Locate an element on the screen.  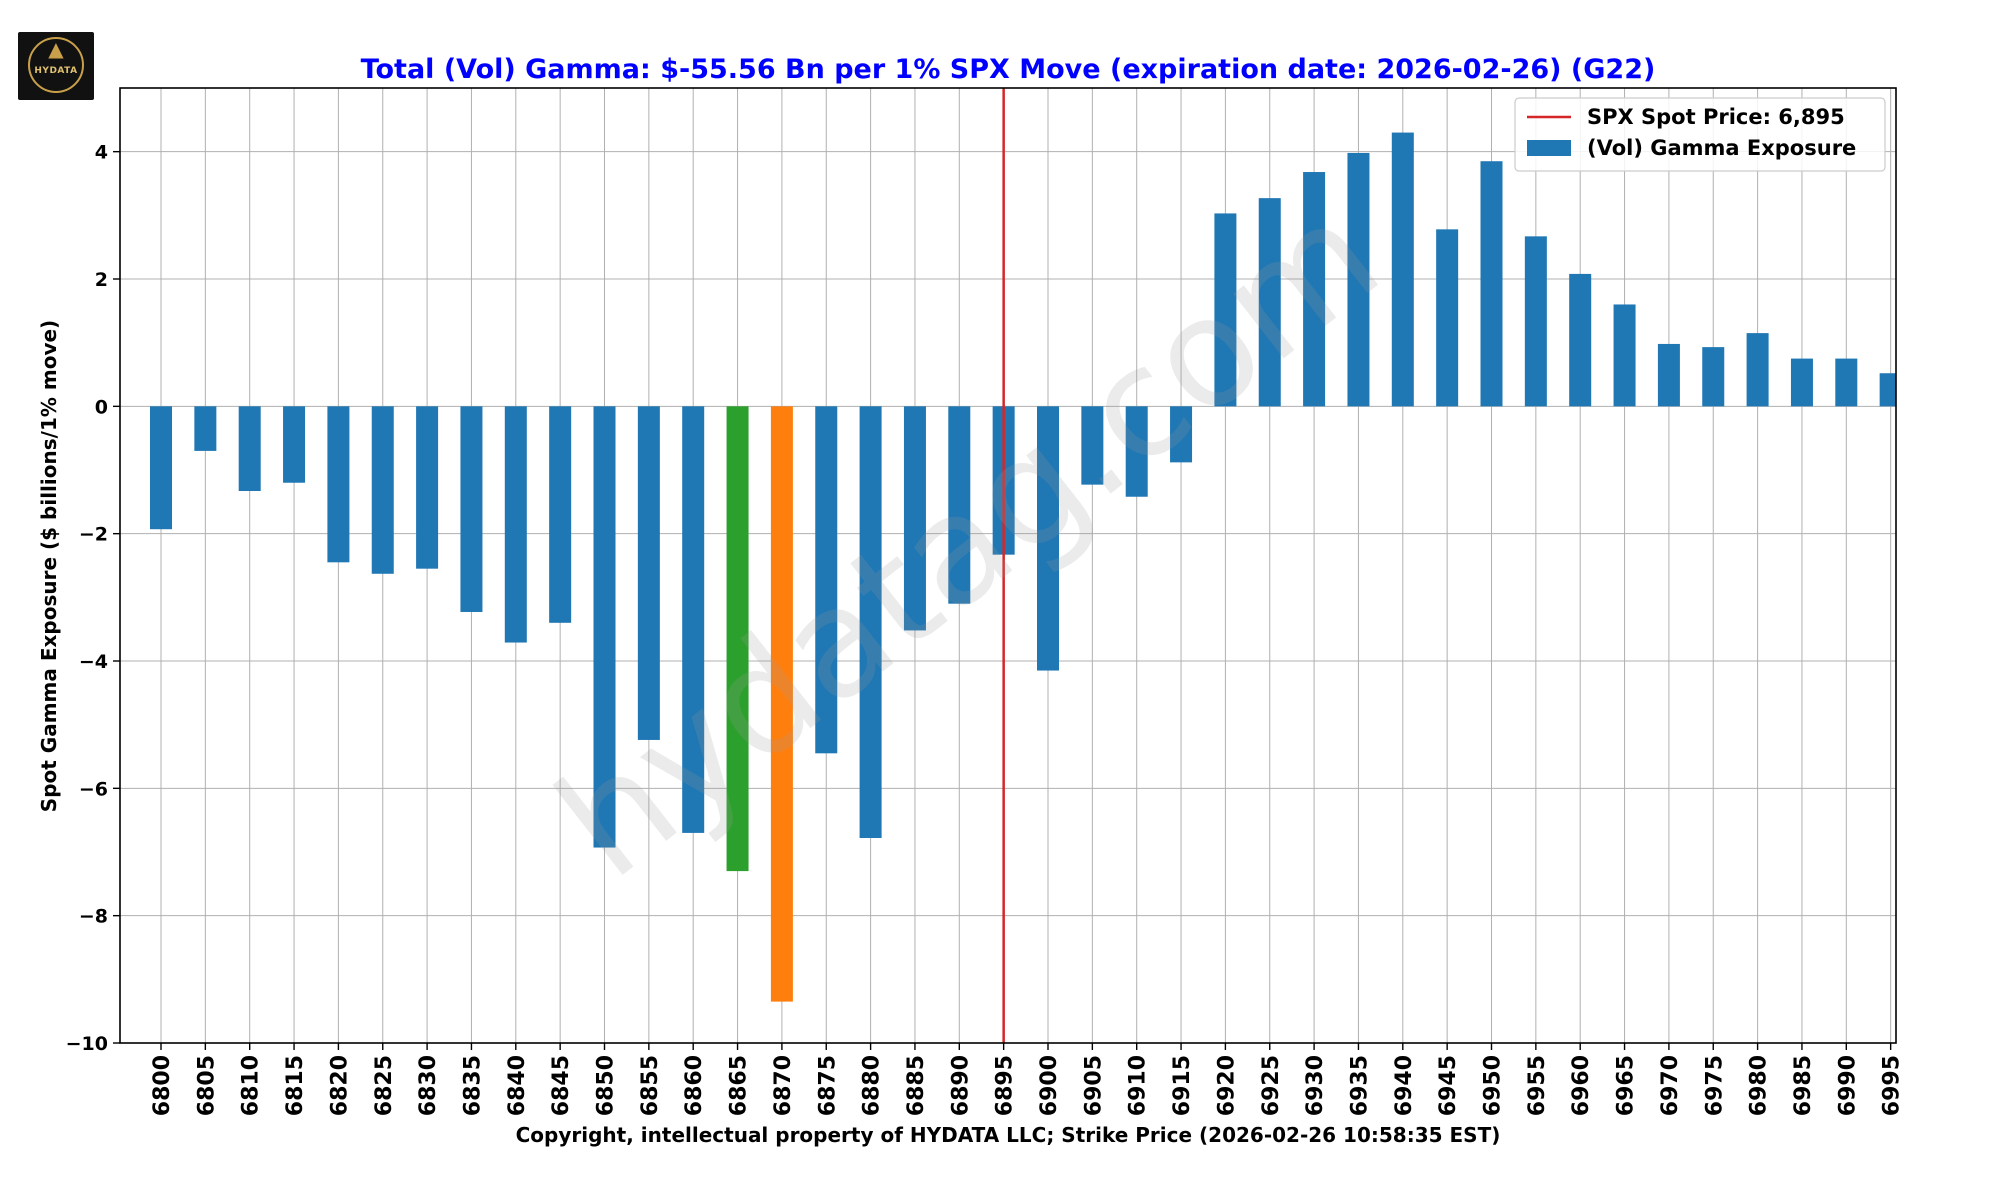
x-tick-label: 6800 is located at coordinates (162, 1085).